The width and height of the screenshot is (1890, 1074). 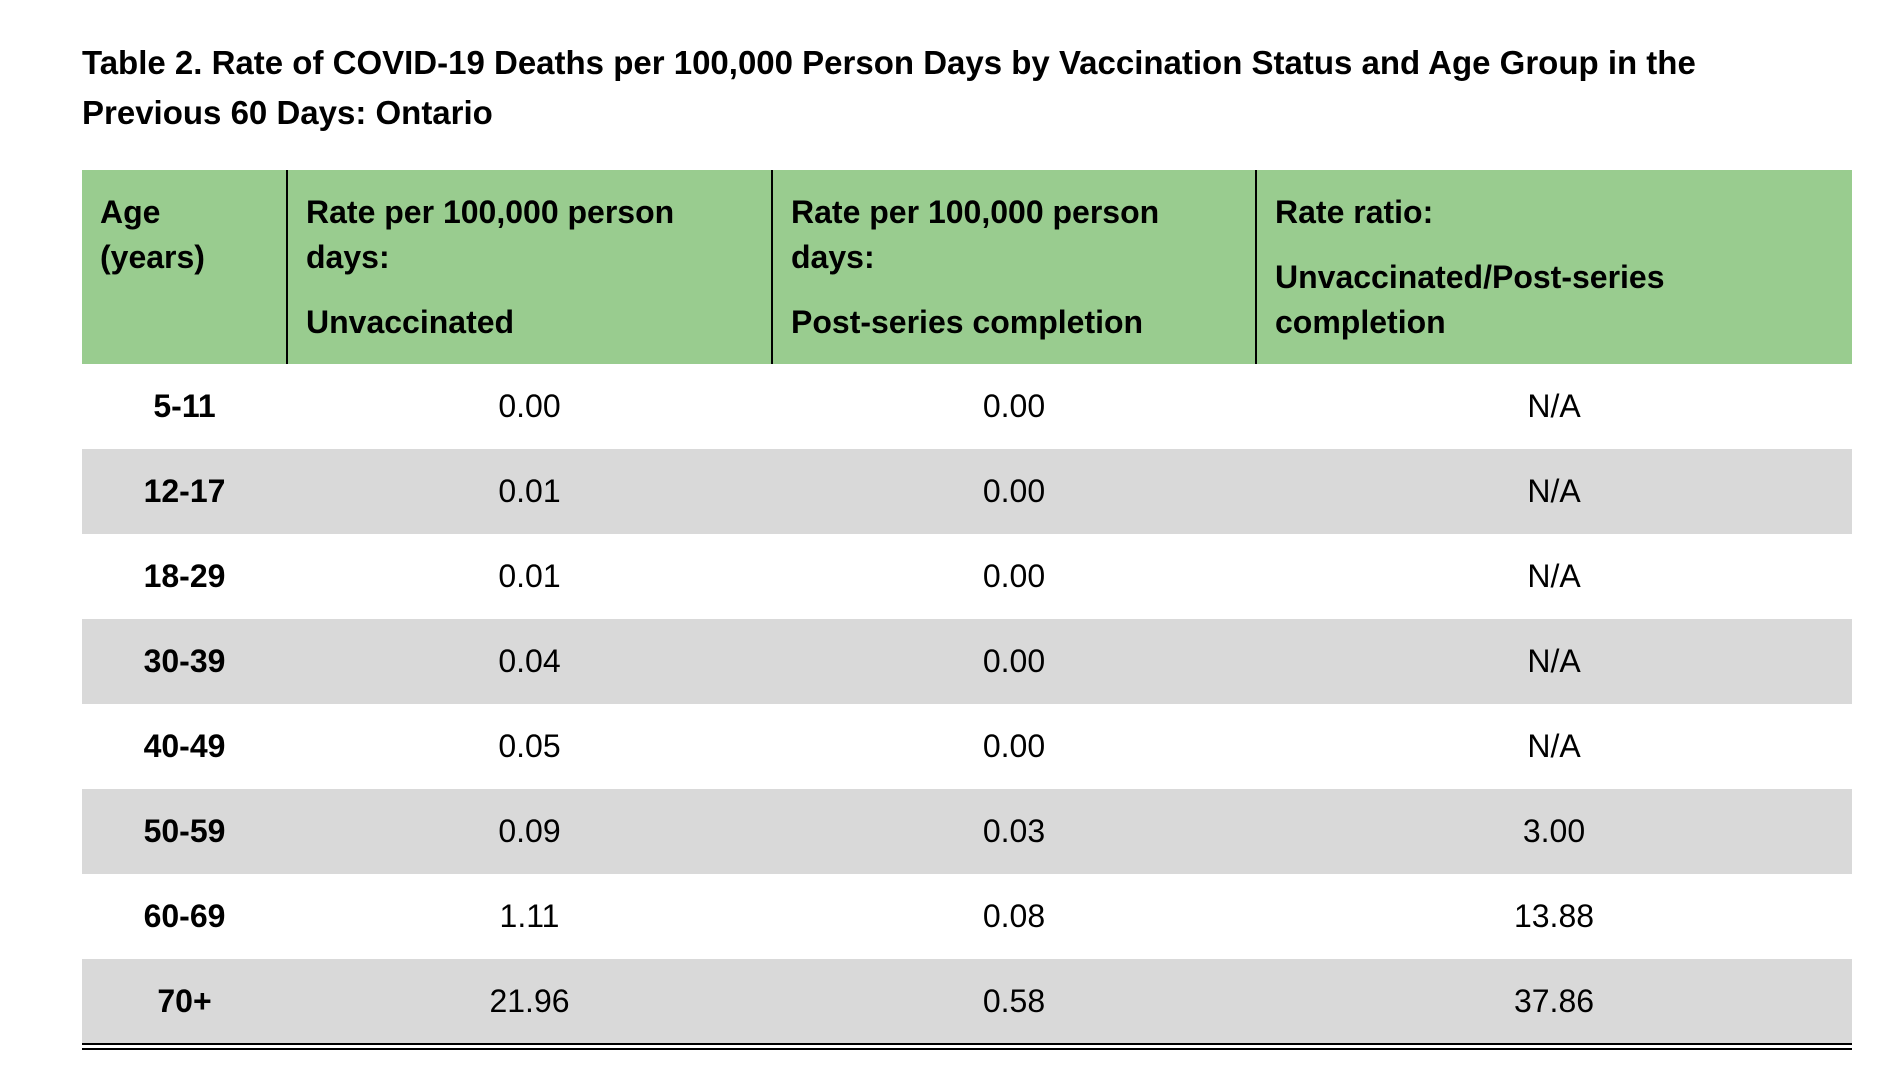 I want to click on table-row: 5-11 0.00 0.00 N/A, so click(x=967, y=406).